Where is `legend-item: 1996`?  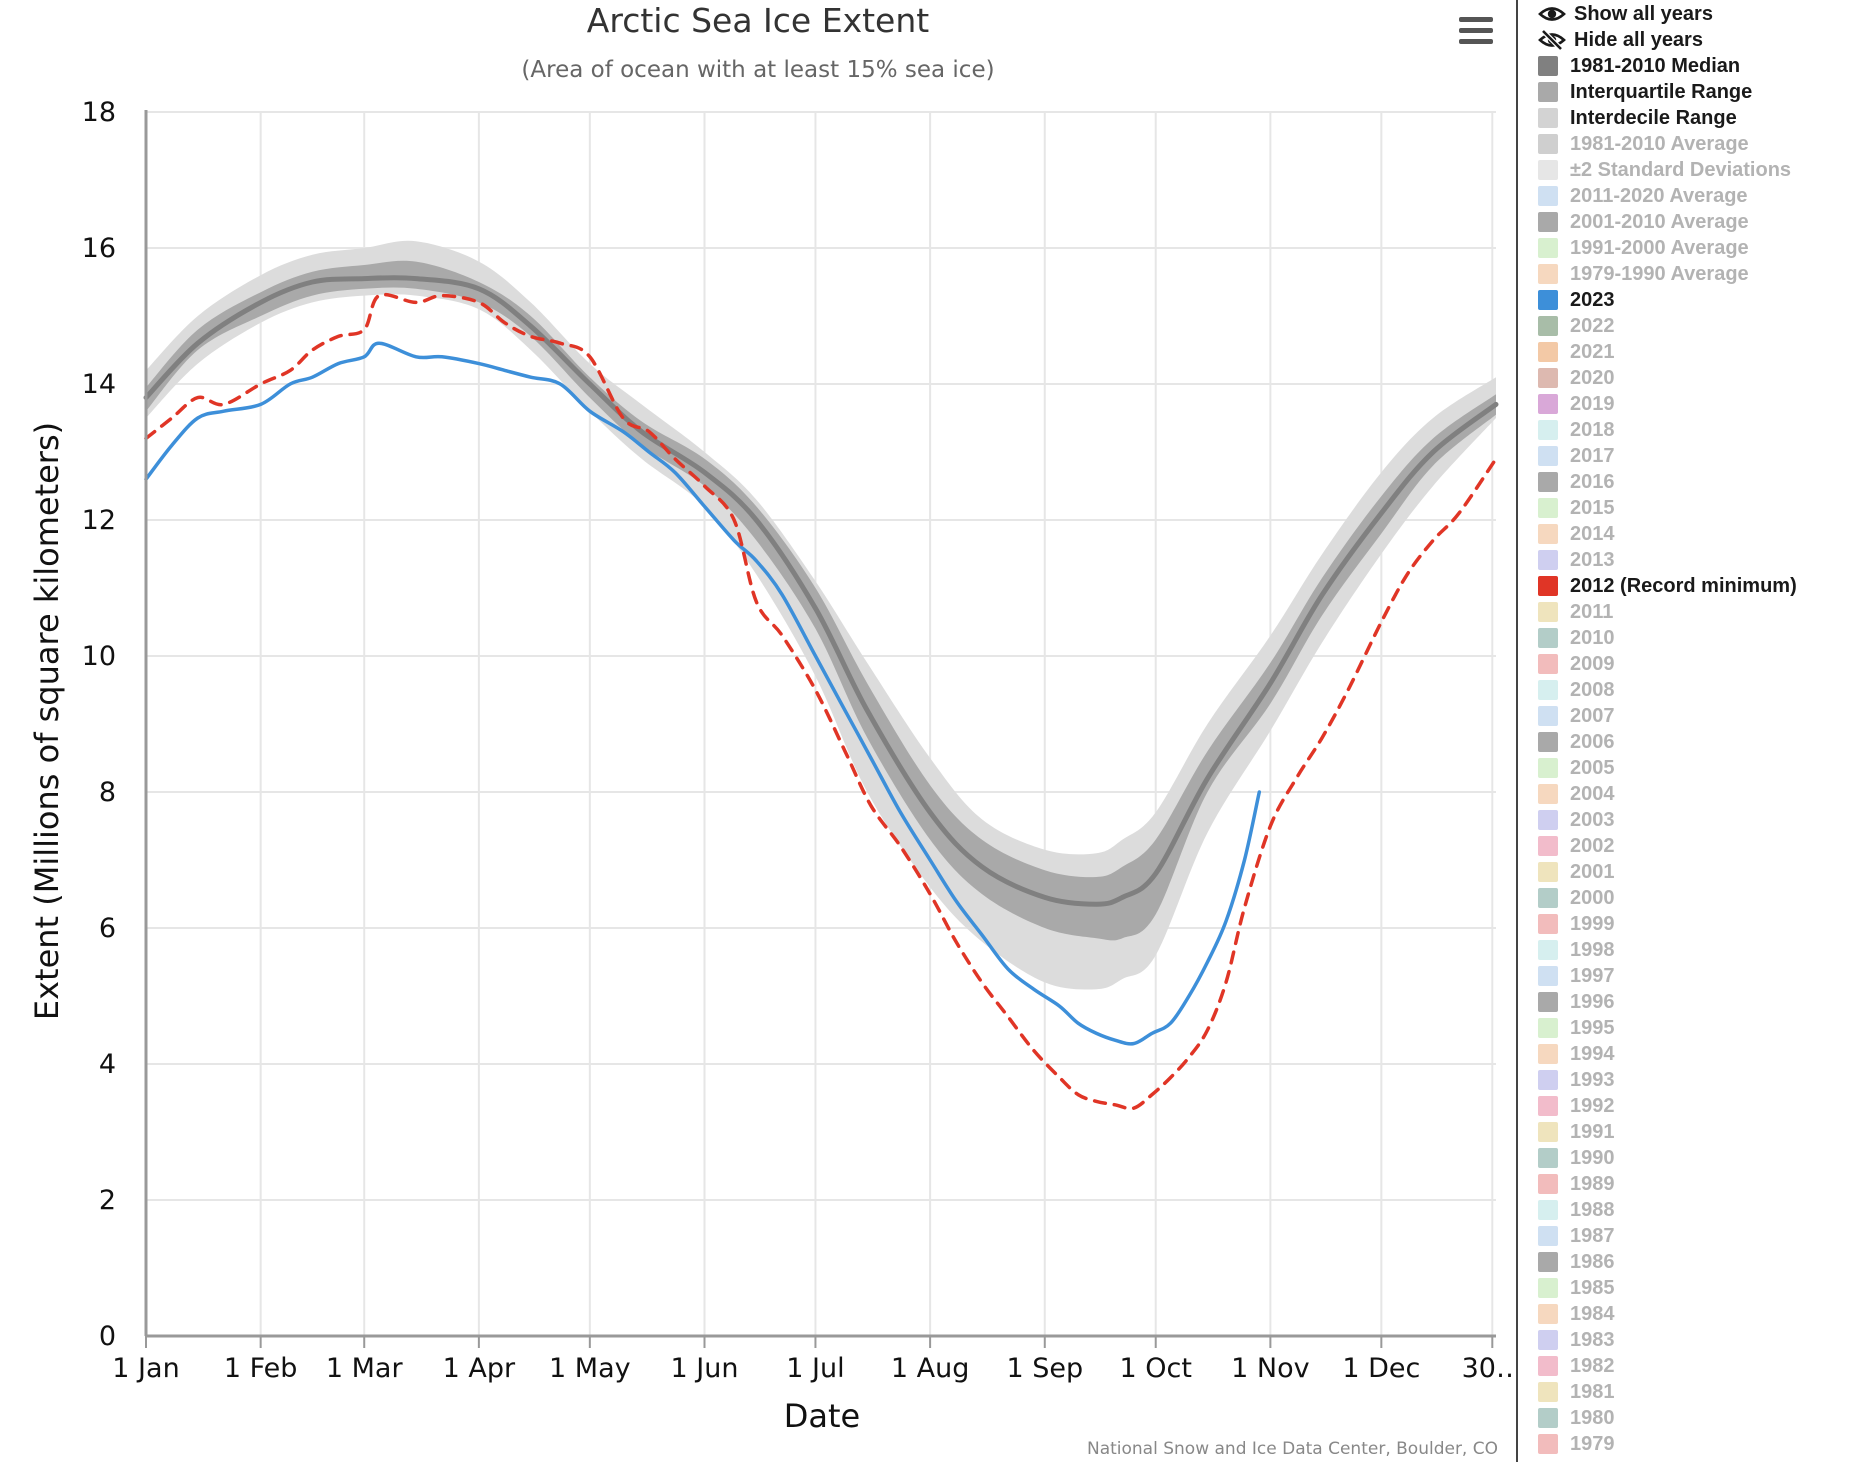
legend-item: 1996 is located at coordinates (1576, 1002).